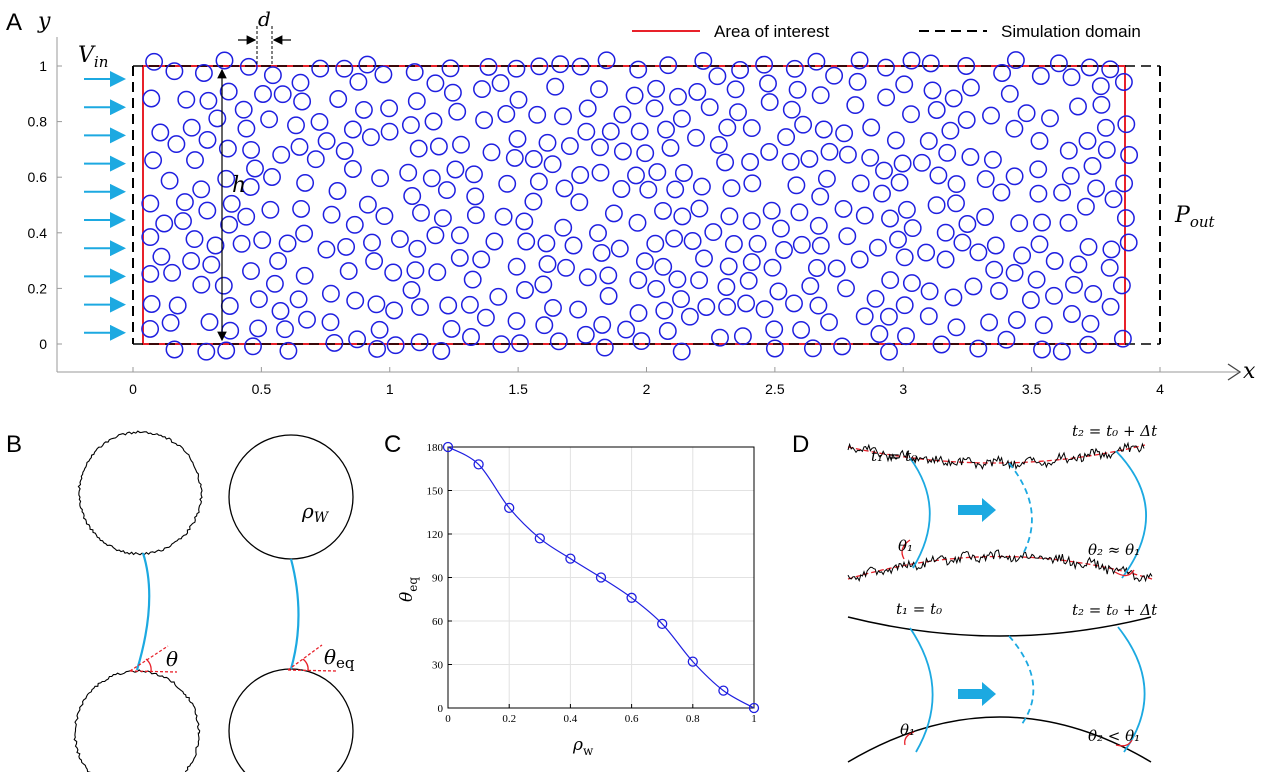 Image resolution: width=1275 pixels, height=772 pixels. What do you see at coordinates (43, 66) in the screenshot?
I see `y-tick-label: 1` at bounding box center [43, 66].